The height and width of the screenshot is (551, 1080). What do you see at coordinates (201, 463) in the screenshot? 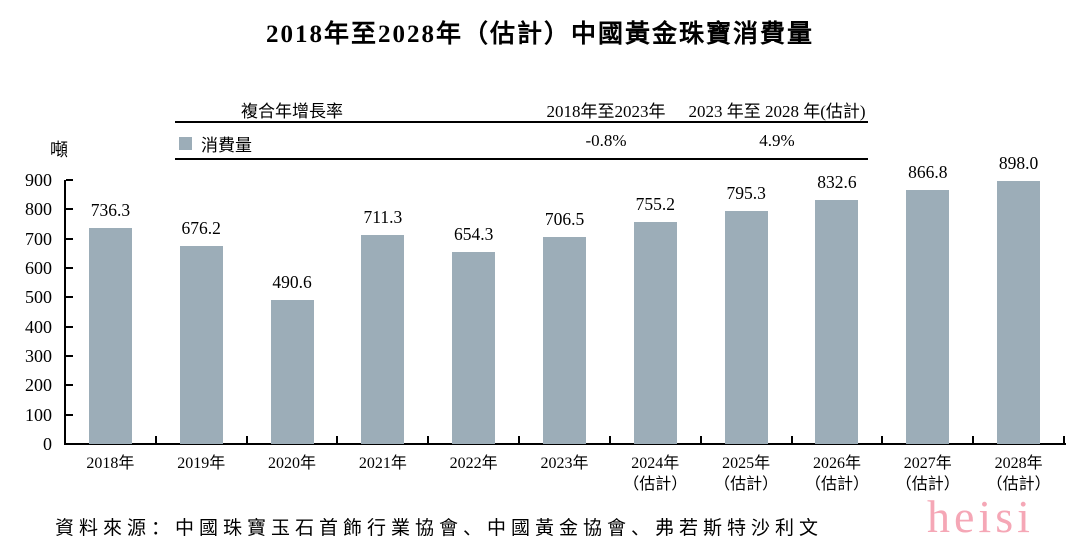
I see `x-tick-label: 2019年` at bounding box center [201, 463].